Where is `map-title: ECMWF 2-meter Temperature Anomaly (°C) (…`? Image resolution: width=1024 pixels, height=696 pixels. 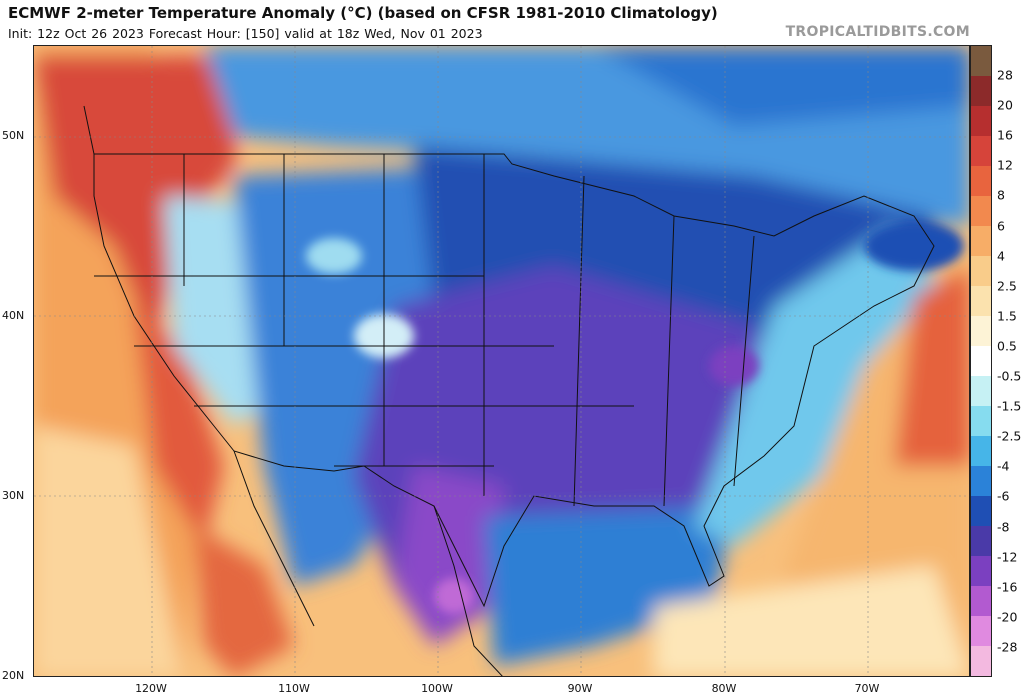 map-title: ECMWF 2-meter Temperature Anomaly (°C) (… is located at coordinates (363, 13).